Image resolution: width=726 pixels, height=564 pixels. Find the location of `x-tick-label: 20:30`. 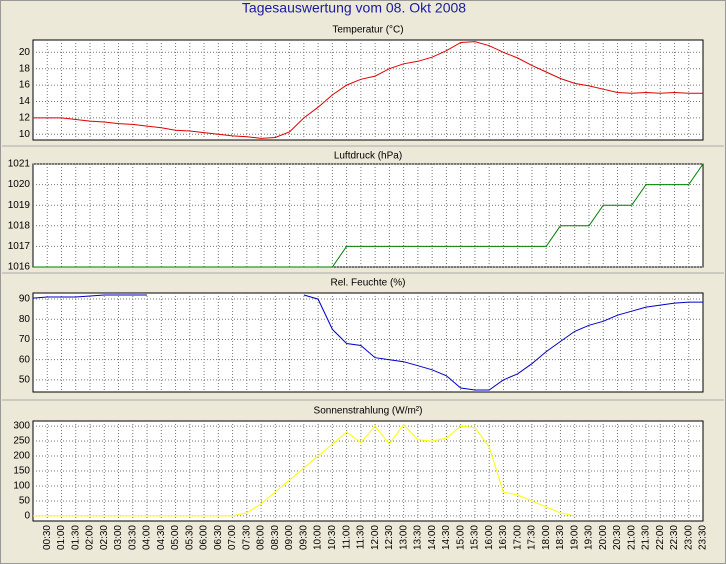

x-tick-label: 20:30 is located at coordinates (617, 537).